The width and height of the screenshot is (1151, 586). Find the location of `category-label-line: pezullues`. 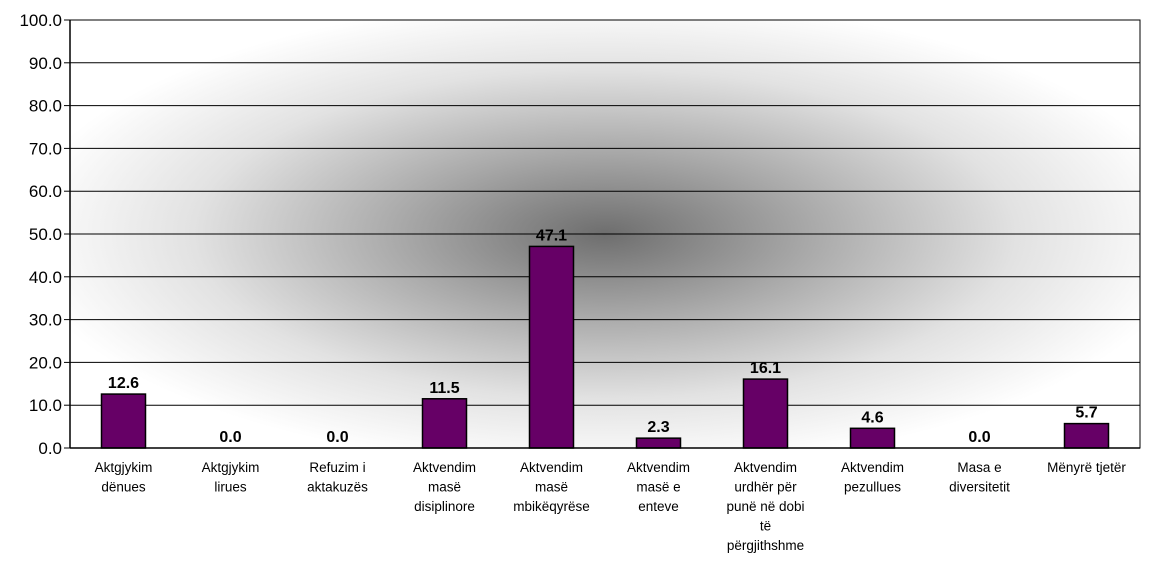

category-label-line: pezullues is located at coordinates (872, 487).